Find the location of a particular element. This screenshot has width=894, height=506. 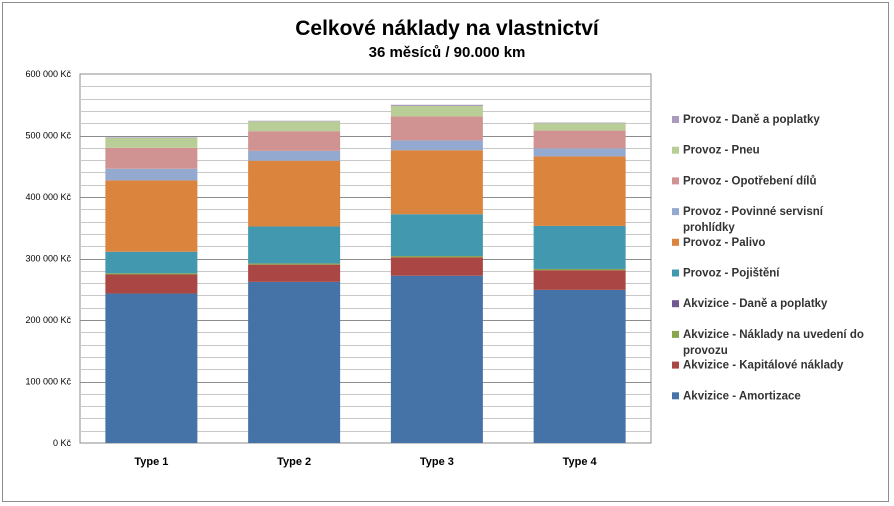

legend-label: Provoz - Povinné servisní prohlídky is located at coordinates (753, 220).